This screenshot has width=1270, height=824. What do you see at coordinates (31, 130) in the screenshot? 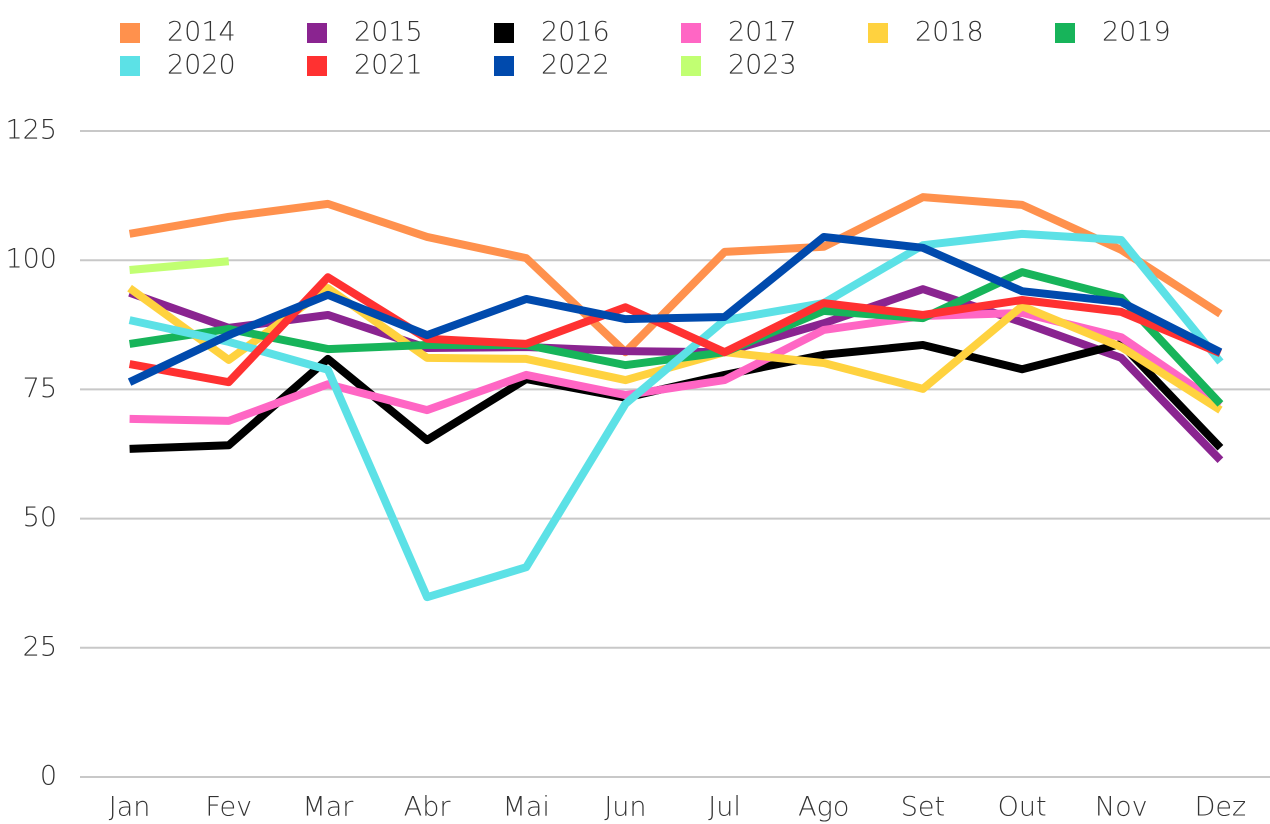
I see `y-tick-label: 125` at bounding box center [31, 130].